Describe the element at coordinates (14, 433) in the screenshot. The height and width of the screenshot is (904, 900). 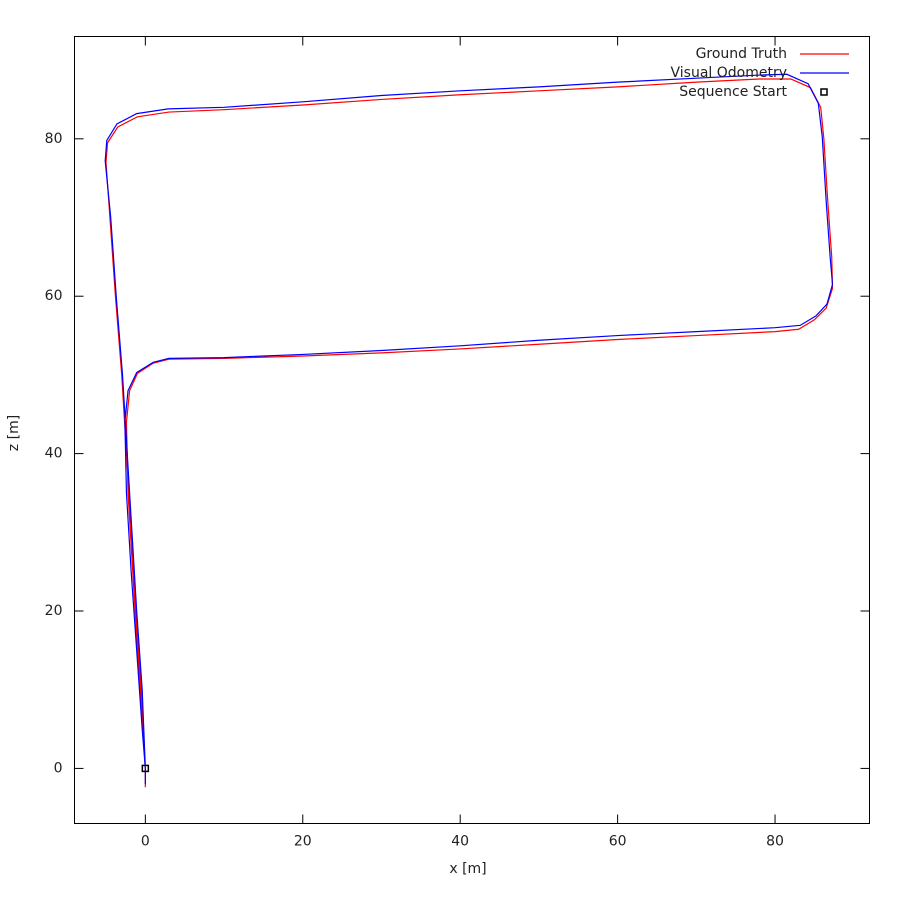
I see `y-axis-label: z [m]` at that location.